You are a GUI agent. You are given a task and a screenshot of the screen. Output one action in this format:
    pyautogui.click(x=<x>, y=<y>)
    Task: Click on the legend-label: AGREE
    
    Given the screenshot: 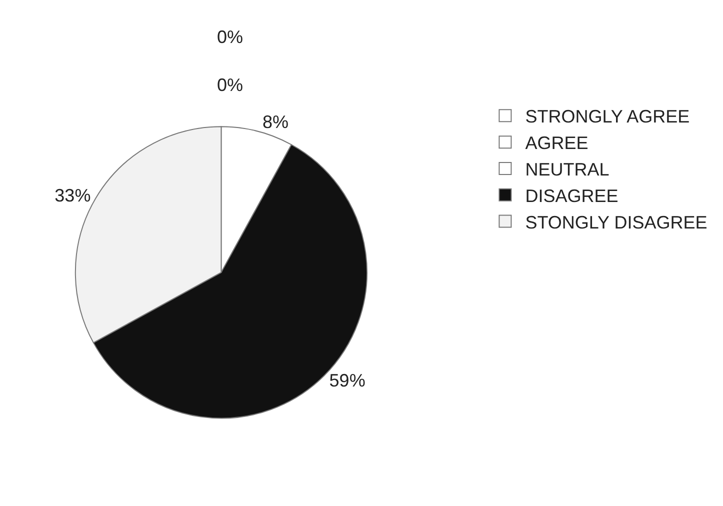 What is the action you would take?
    pyautogui.click(x=556, y=143)
    